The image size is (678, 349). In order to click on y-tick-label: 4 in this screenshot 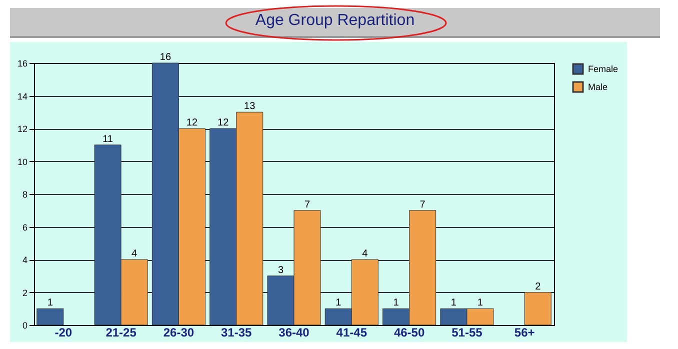, I will do `click(25, 260)`.